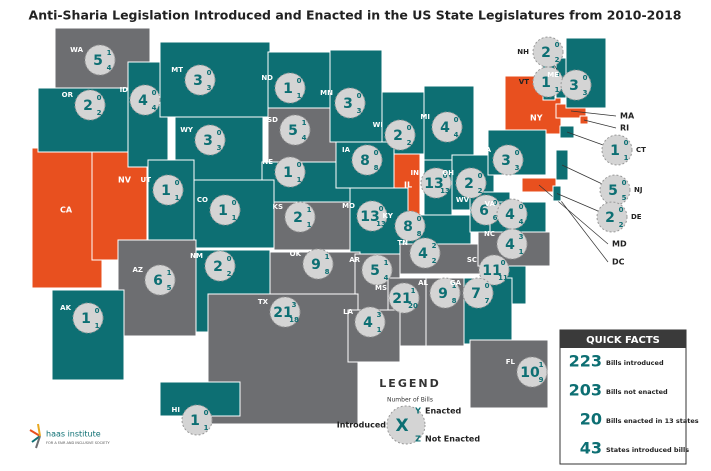  I want to click on state-label: IL, so click(408, 185).